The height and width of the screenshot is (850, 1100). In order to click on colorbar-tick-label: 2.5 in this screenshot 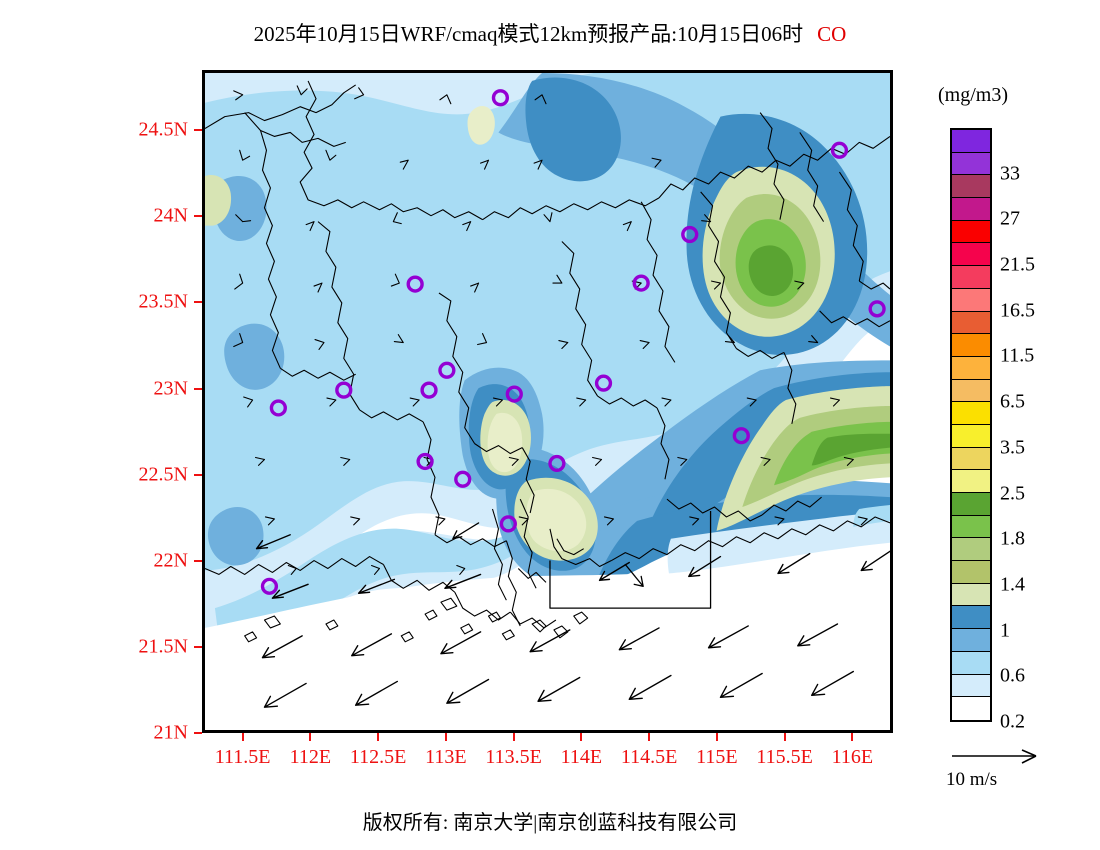, I will do `click(1012, 493)`.